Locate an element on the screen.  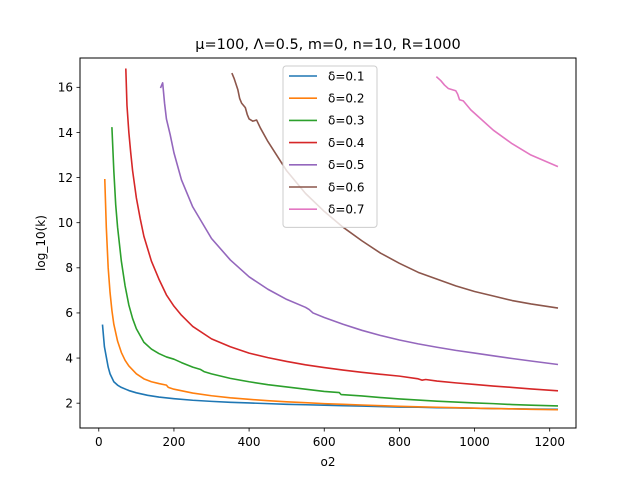
legend-label-5: δ=0.5 is located at coordinates (346, 165).